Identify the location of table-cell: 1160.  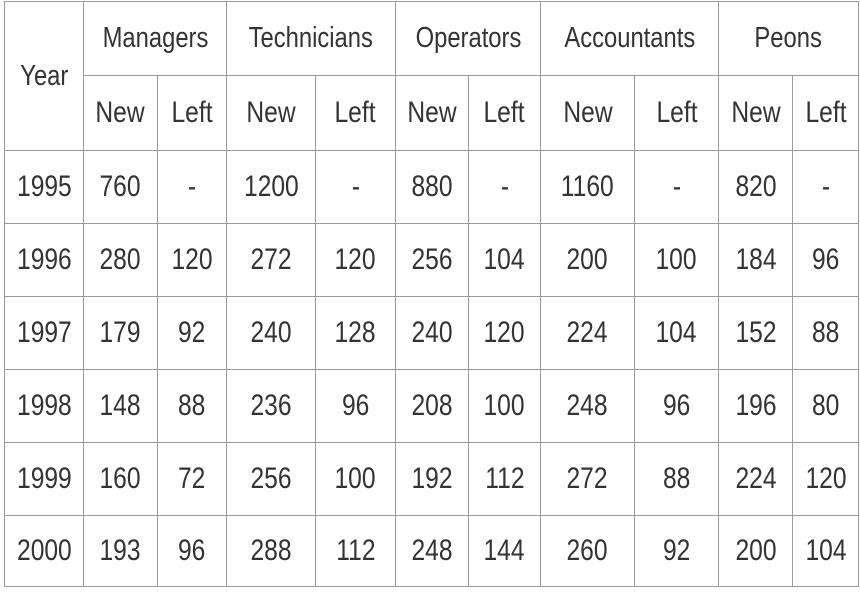
(588, 187).